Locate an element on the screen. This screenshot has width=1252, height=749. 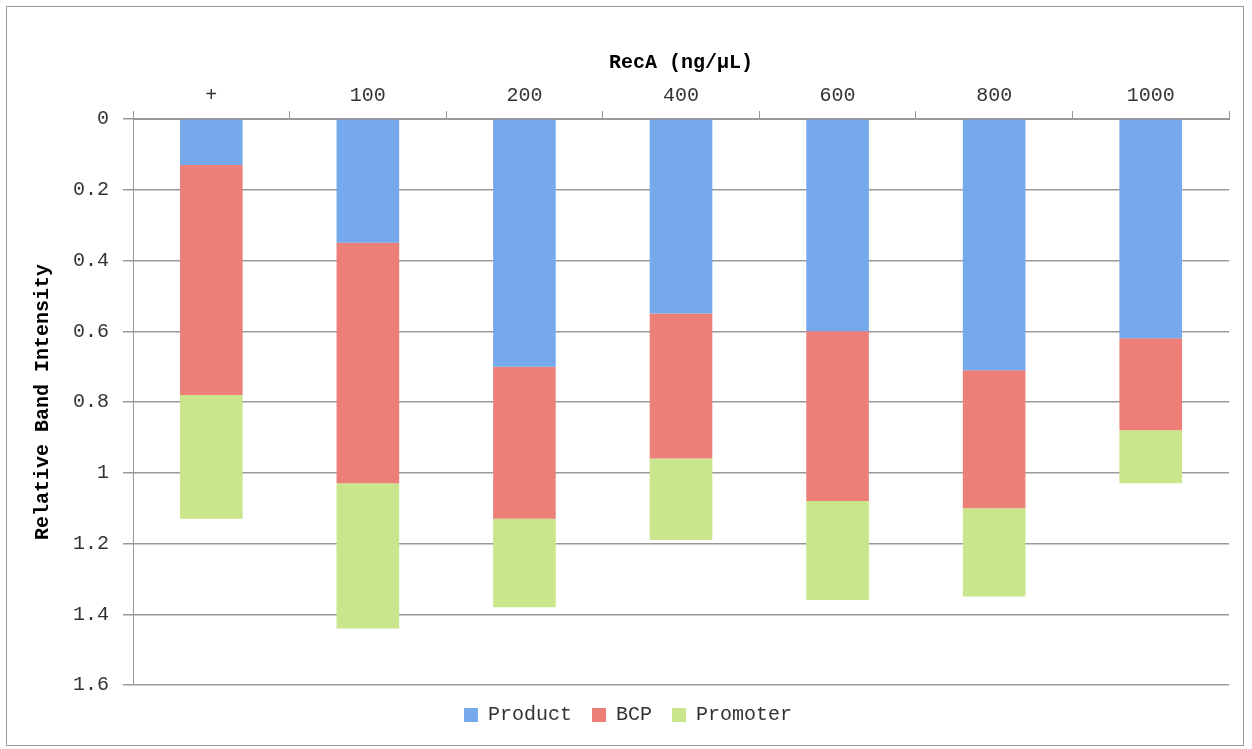
y-tick-label: 0 is located at coordinates (103, 119).